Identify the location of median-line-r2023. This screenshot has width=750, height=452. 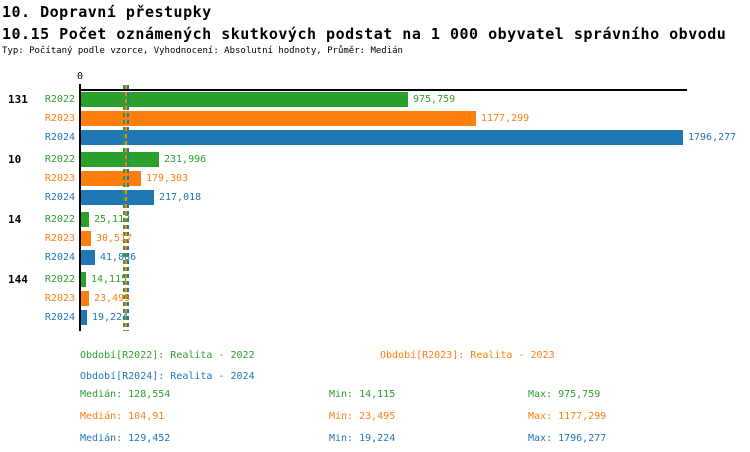
(126, 208).